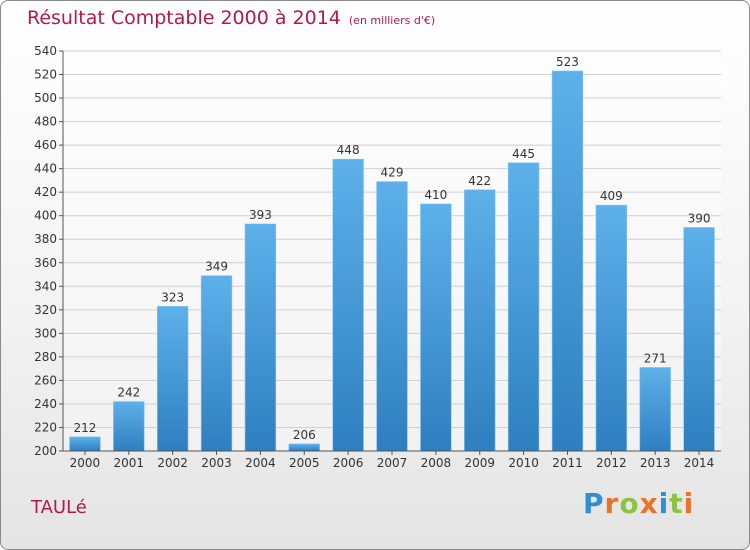 The width and height of the screenshot is (750, 550). What do you see at coordinates (523, 307) in the screenshot?
I see `bar-2010` at bounding box center [523, 307].